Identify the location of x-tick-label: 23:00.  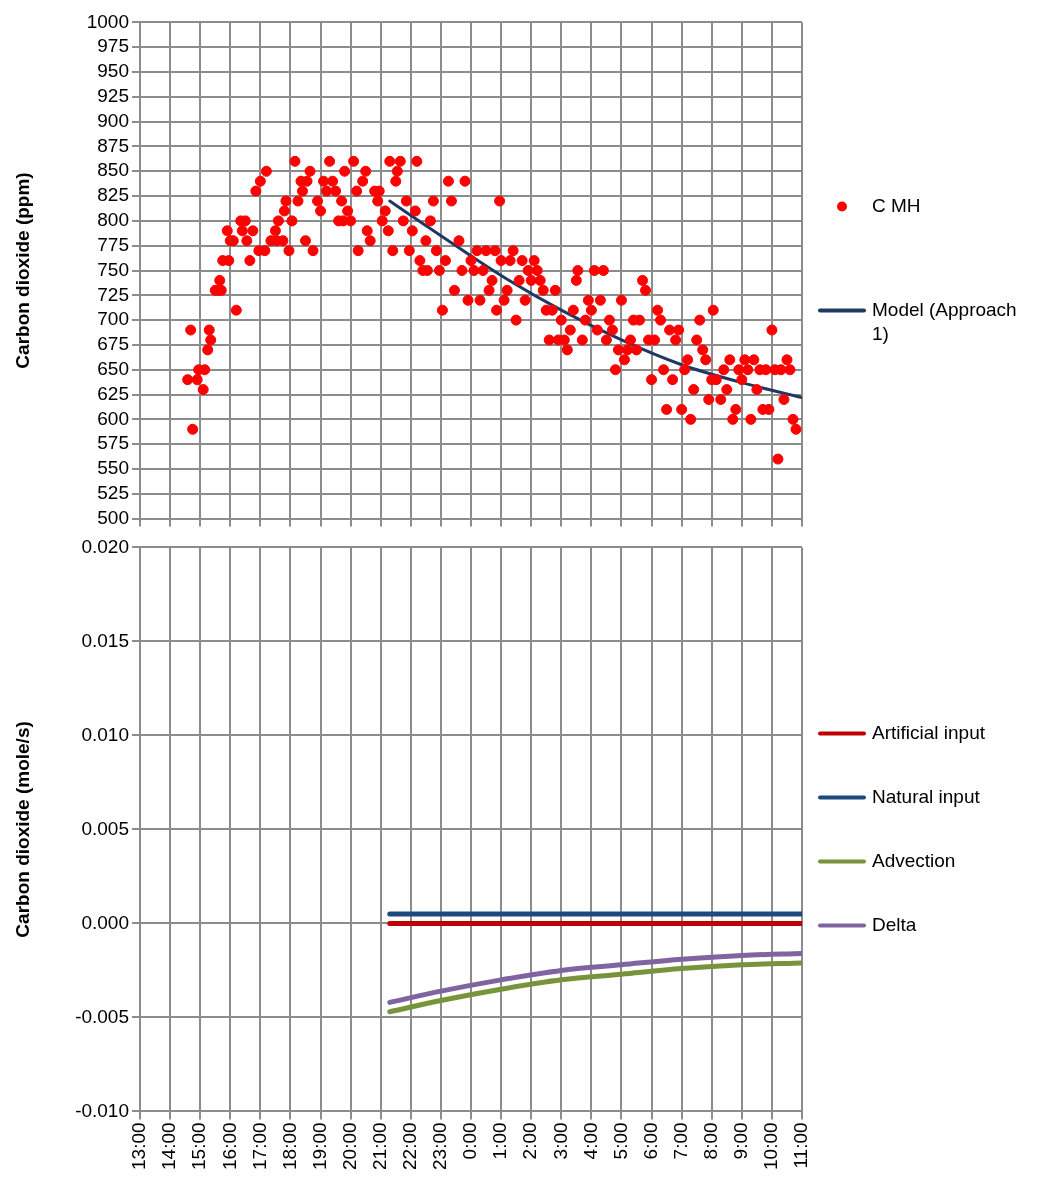
(440, 1146).